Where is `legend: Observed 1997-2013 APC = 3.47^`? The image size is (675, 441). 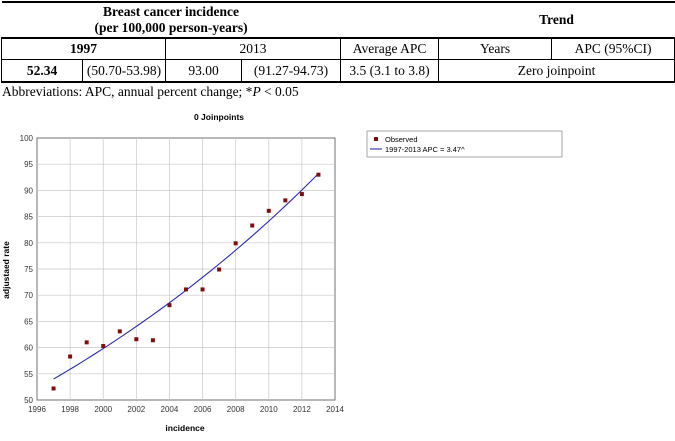 legend: Observed 1997-2013 APC = 3.47^ is located at coordinates (464, 144).